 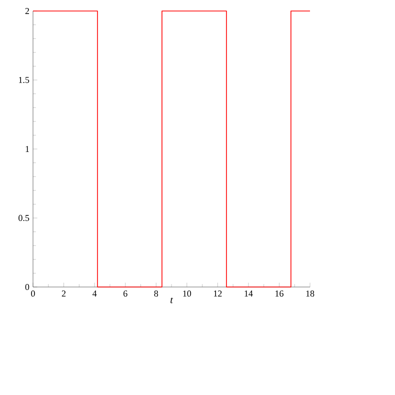 What do you see at coordinates (64, 293) in the screenshot?
I see `x-tick-label: 2` at bounding box center [64, 293].